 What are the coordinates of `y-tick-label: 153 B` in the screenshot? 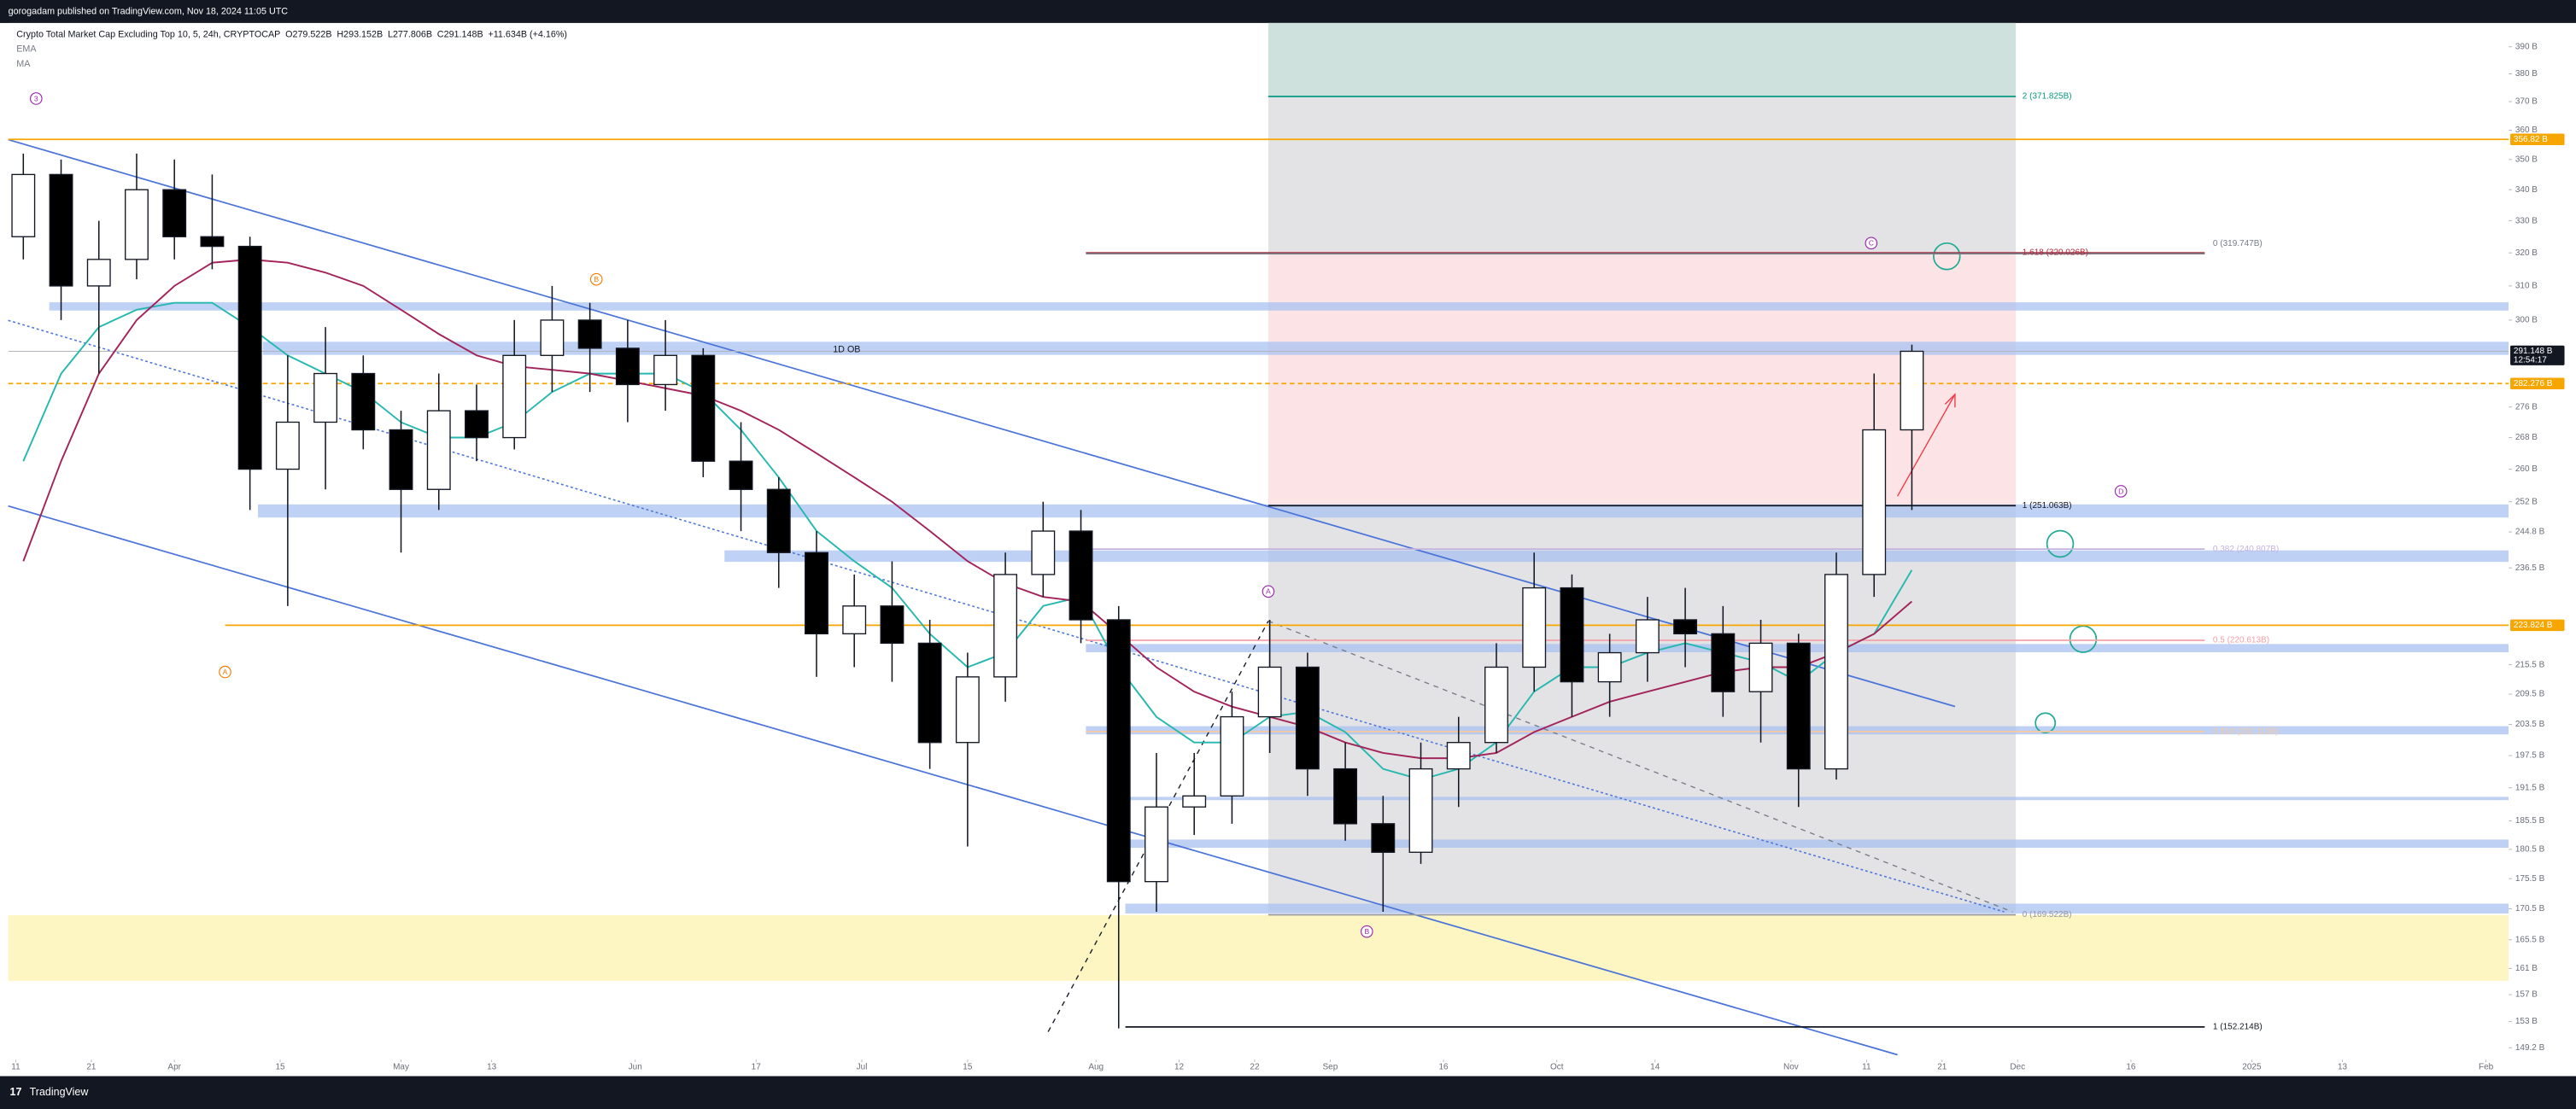 It's located at (2526, 1021).